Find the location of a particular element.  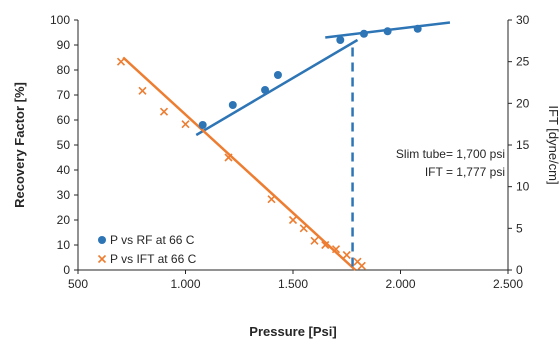

y-axis-title: Recovery Factor [%] is located at coordinates (19, 145).